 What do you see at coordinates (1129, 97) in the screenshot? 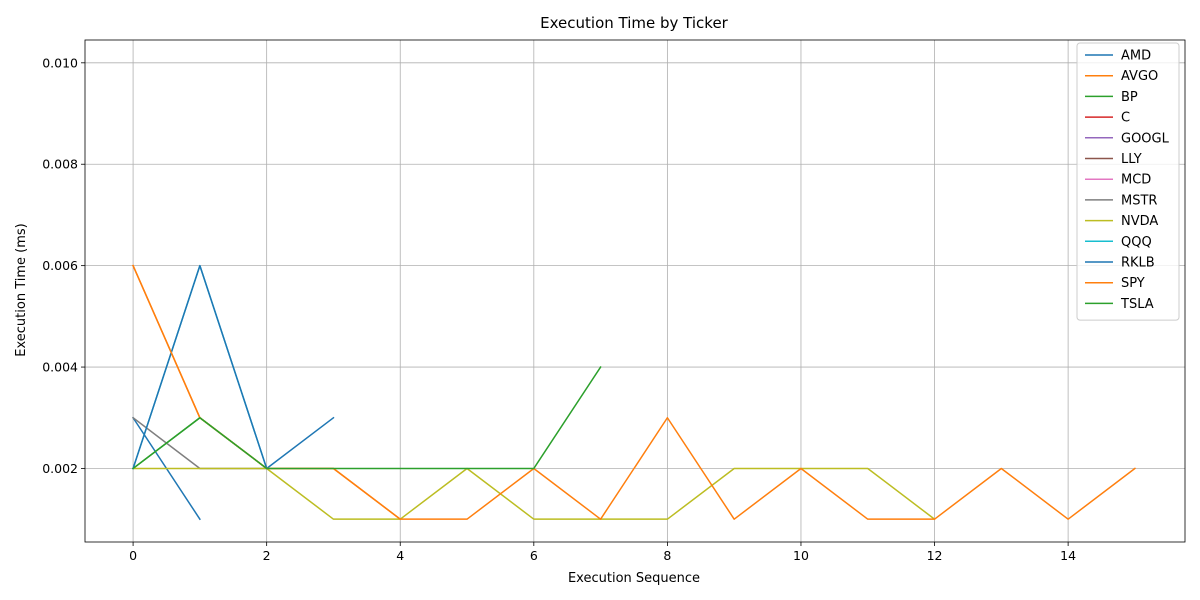
I see `legend-label-bp: BP` at bounding box center [1129, 97].